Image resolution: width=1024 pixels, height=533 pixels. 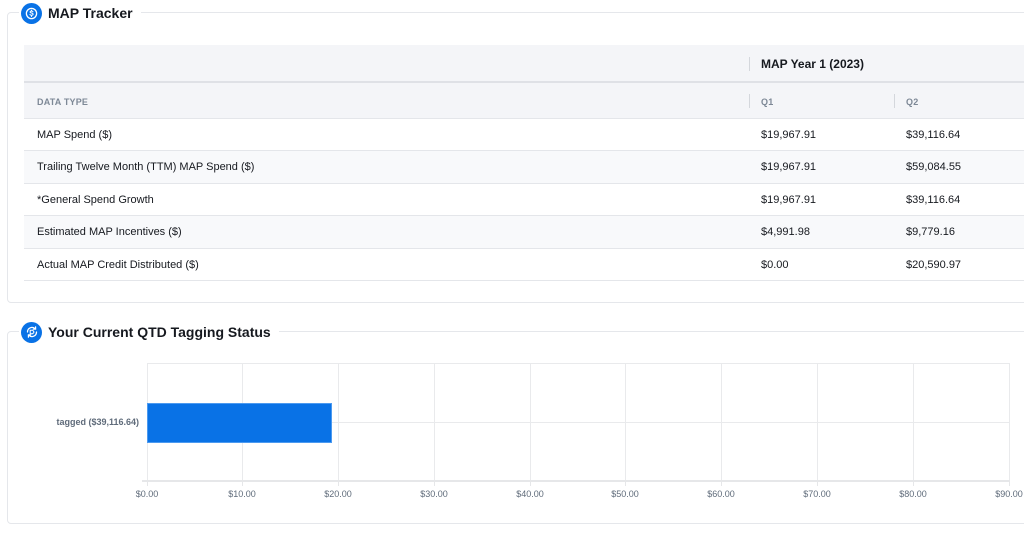 What do you see at coordinates (97, 422) in the screenshot?
I see `y-category-label: tagged ($39,116.64)` at bounding box center [97, 422].